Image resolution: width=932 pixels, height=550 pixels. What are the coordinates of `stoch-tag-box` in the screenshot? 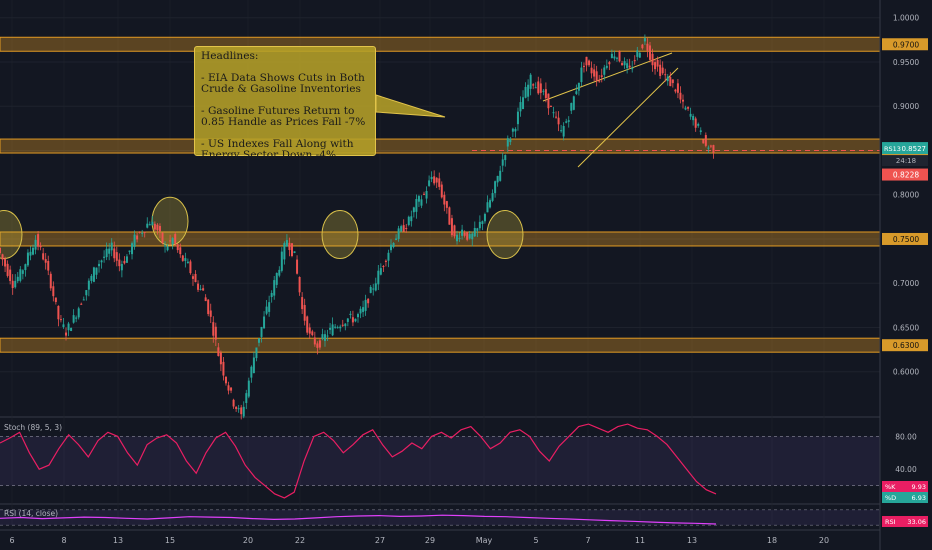 It's located at (905, 486).